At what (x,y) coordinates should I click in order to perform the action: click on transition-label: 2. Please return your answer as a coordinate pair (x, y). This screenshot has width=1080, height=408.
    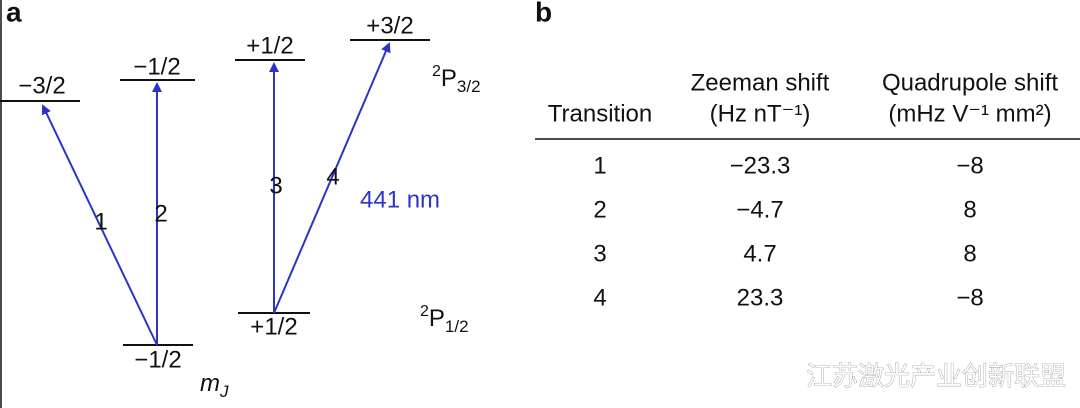
    Looking at the image, I should click on (160, 213).